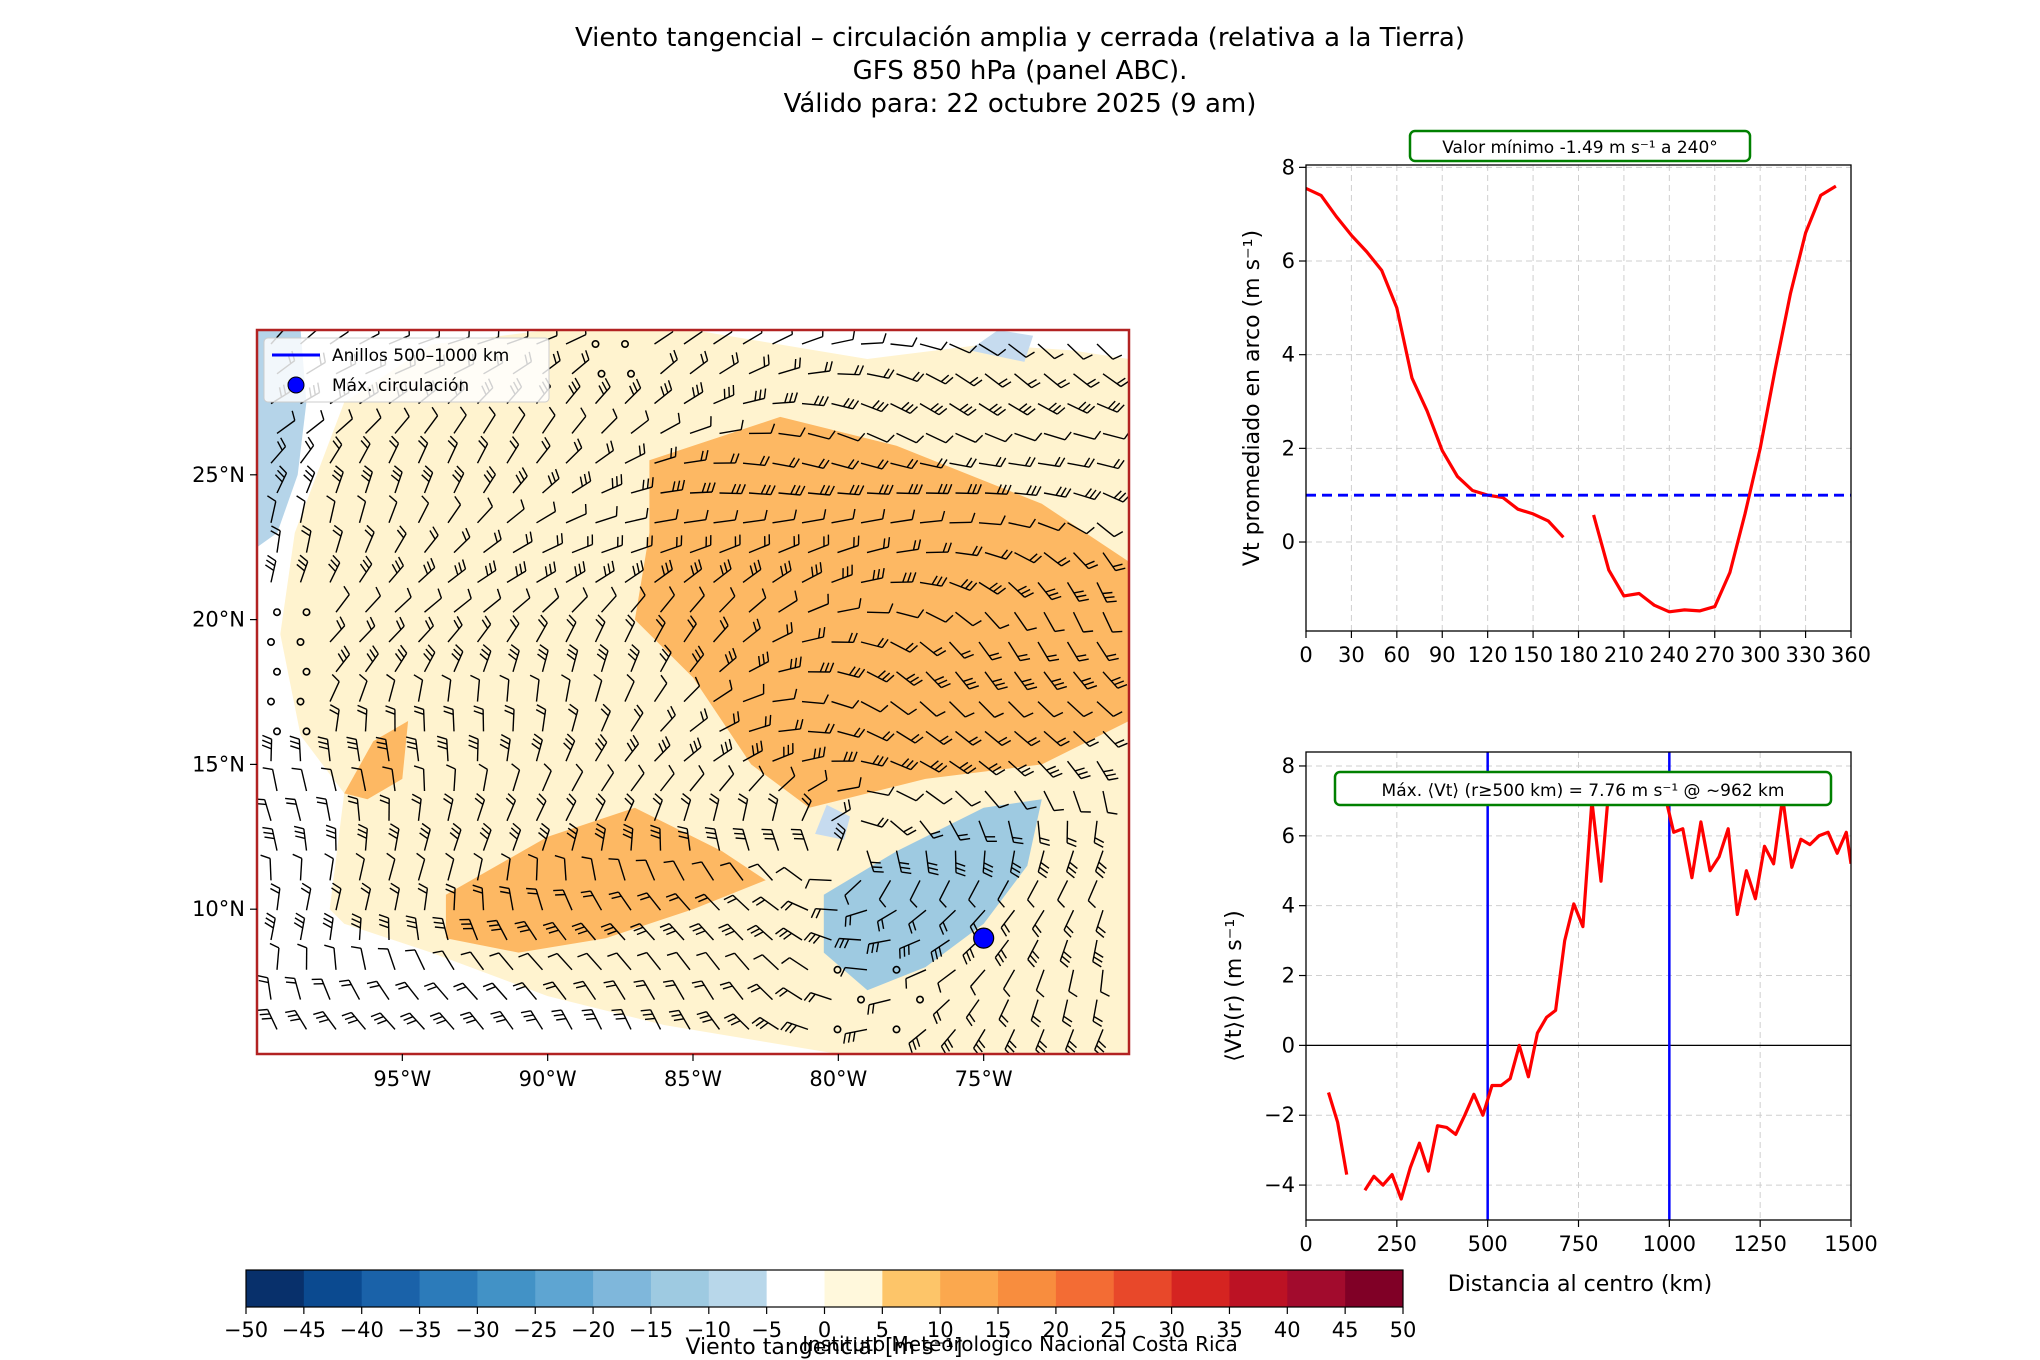 The height and width of the screenshot is (1360, 2040). I want to click on legend-entry-rings: Anillos 500–1000 km, so click(420, 356).